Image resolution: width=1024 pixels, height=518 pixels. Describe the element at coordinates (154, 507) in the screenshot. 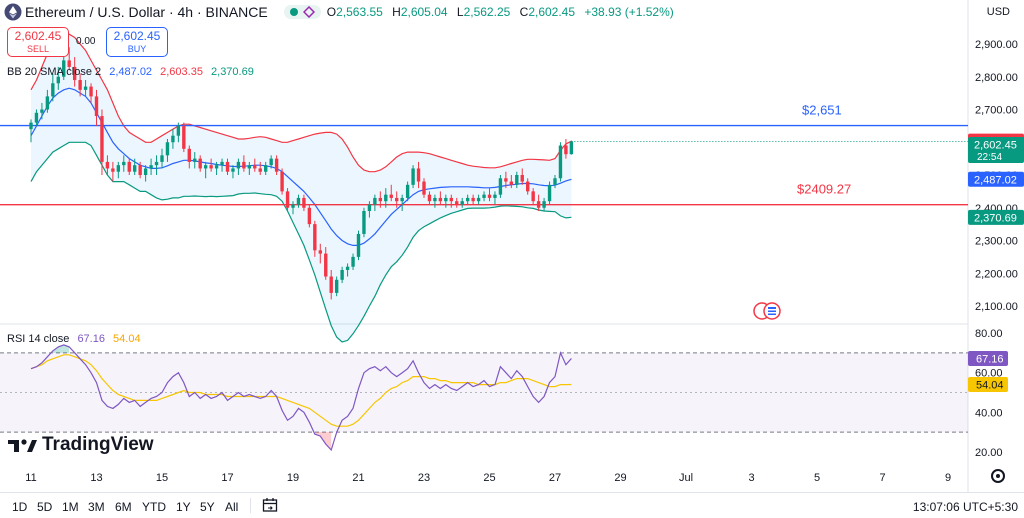

I see `range-ytd-button: YTD` at that location.